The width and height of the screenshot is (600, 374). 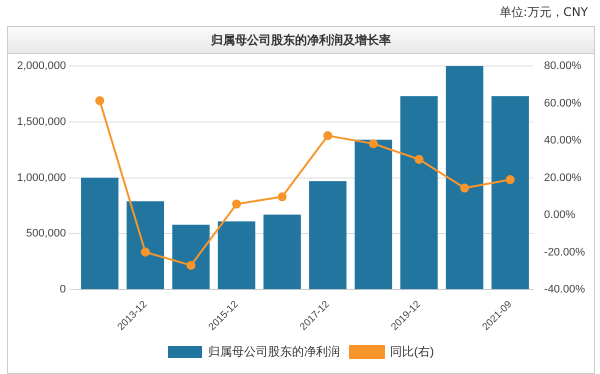 I want to click on y2-tick-label: 0.00%, so click(x=560, y=215).